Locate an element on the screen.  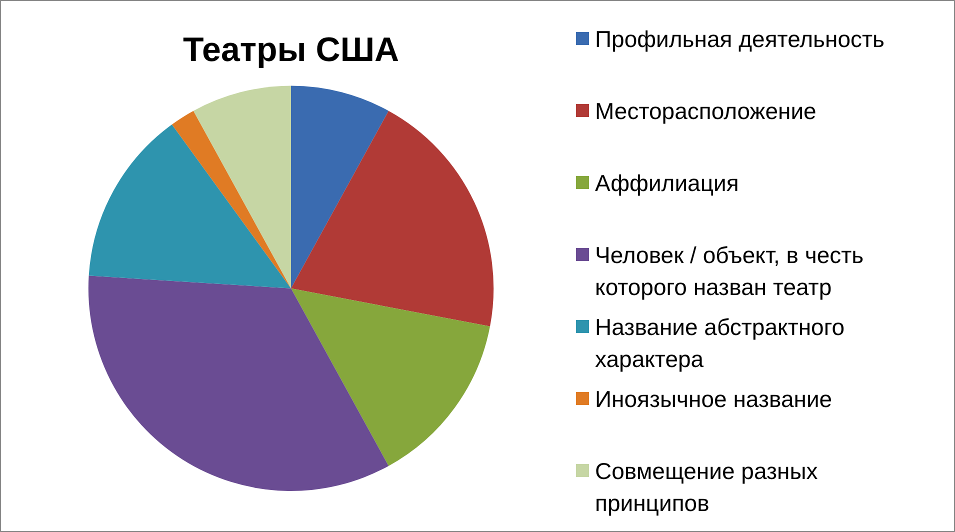
legend-label: Совмещение разных принципов is located at coordinates (707, 487).